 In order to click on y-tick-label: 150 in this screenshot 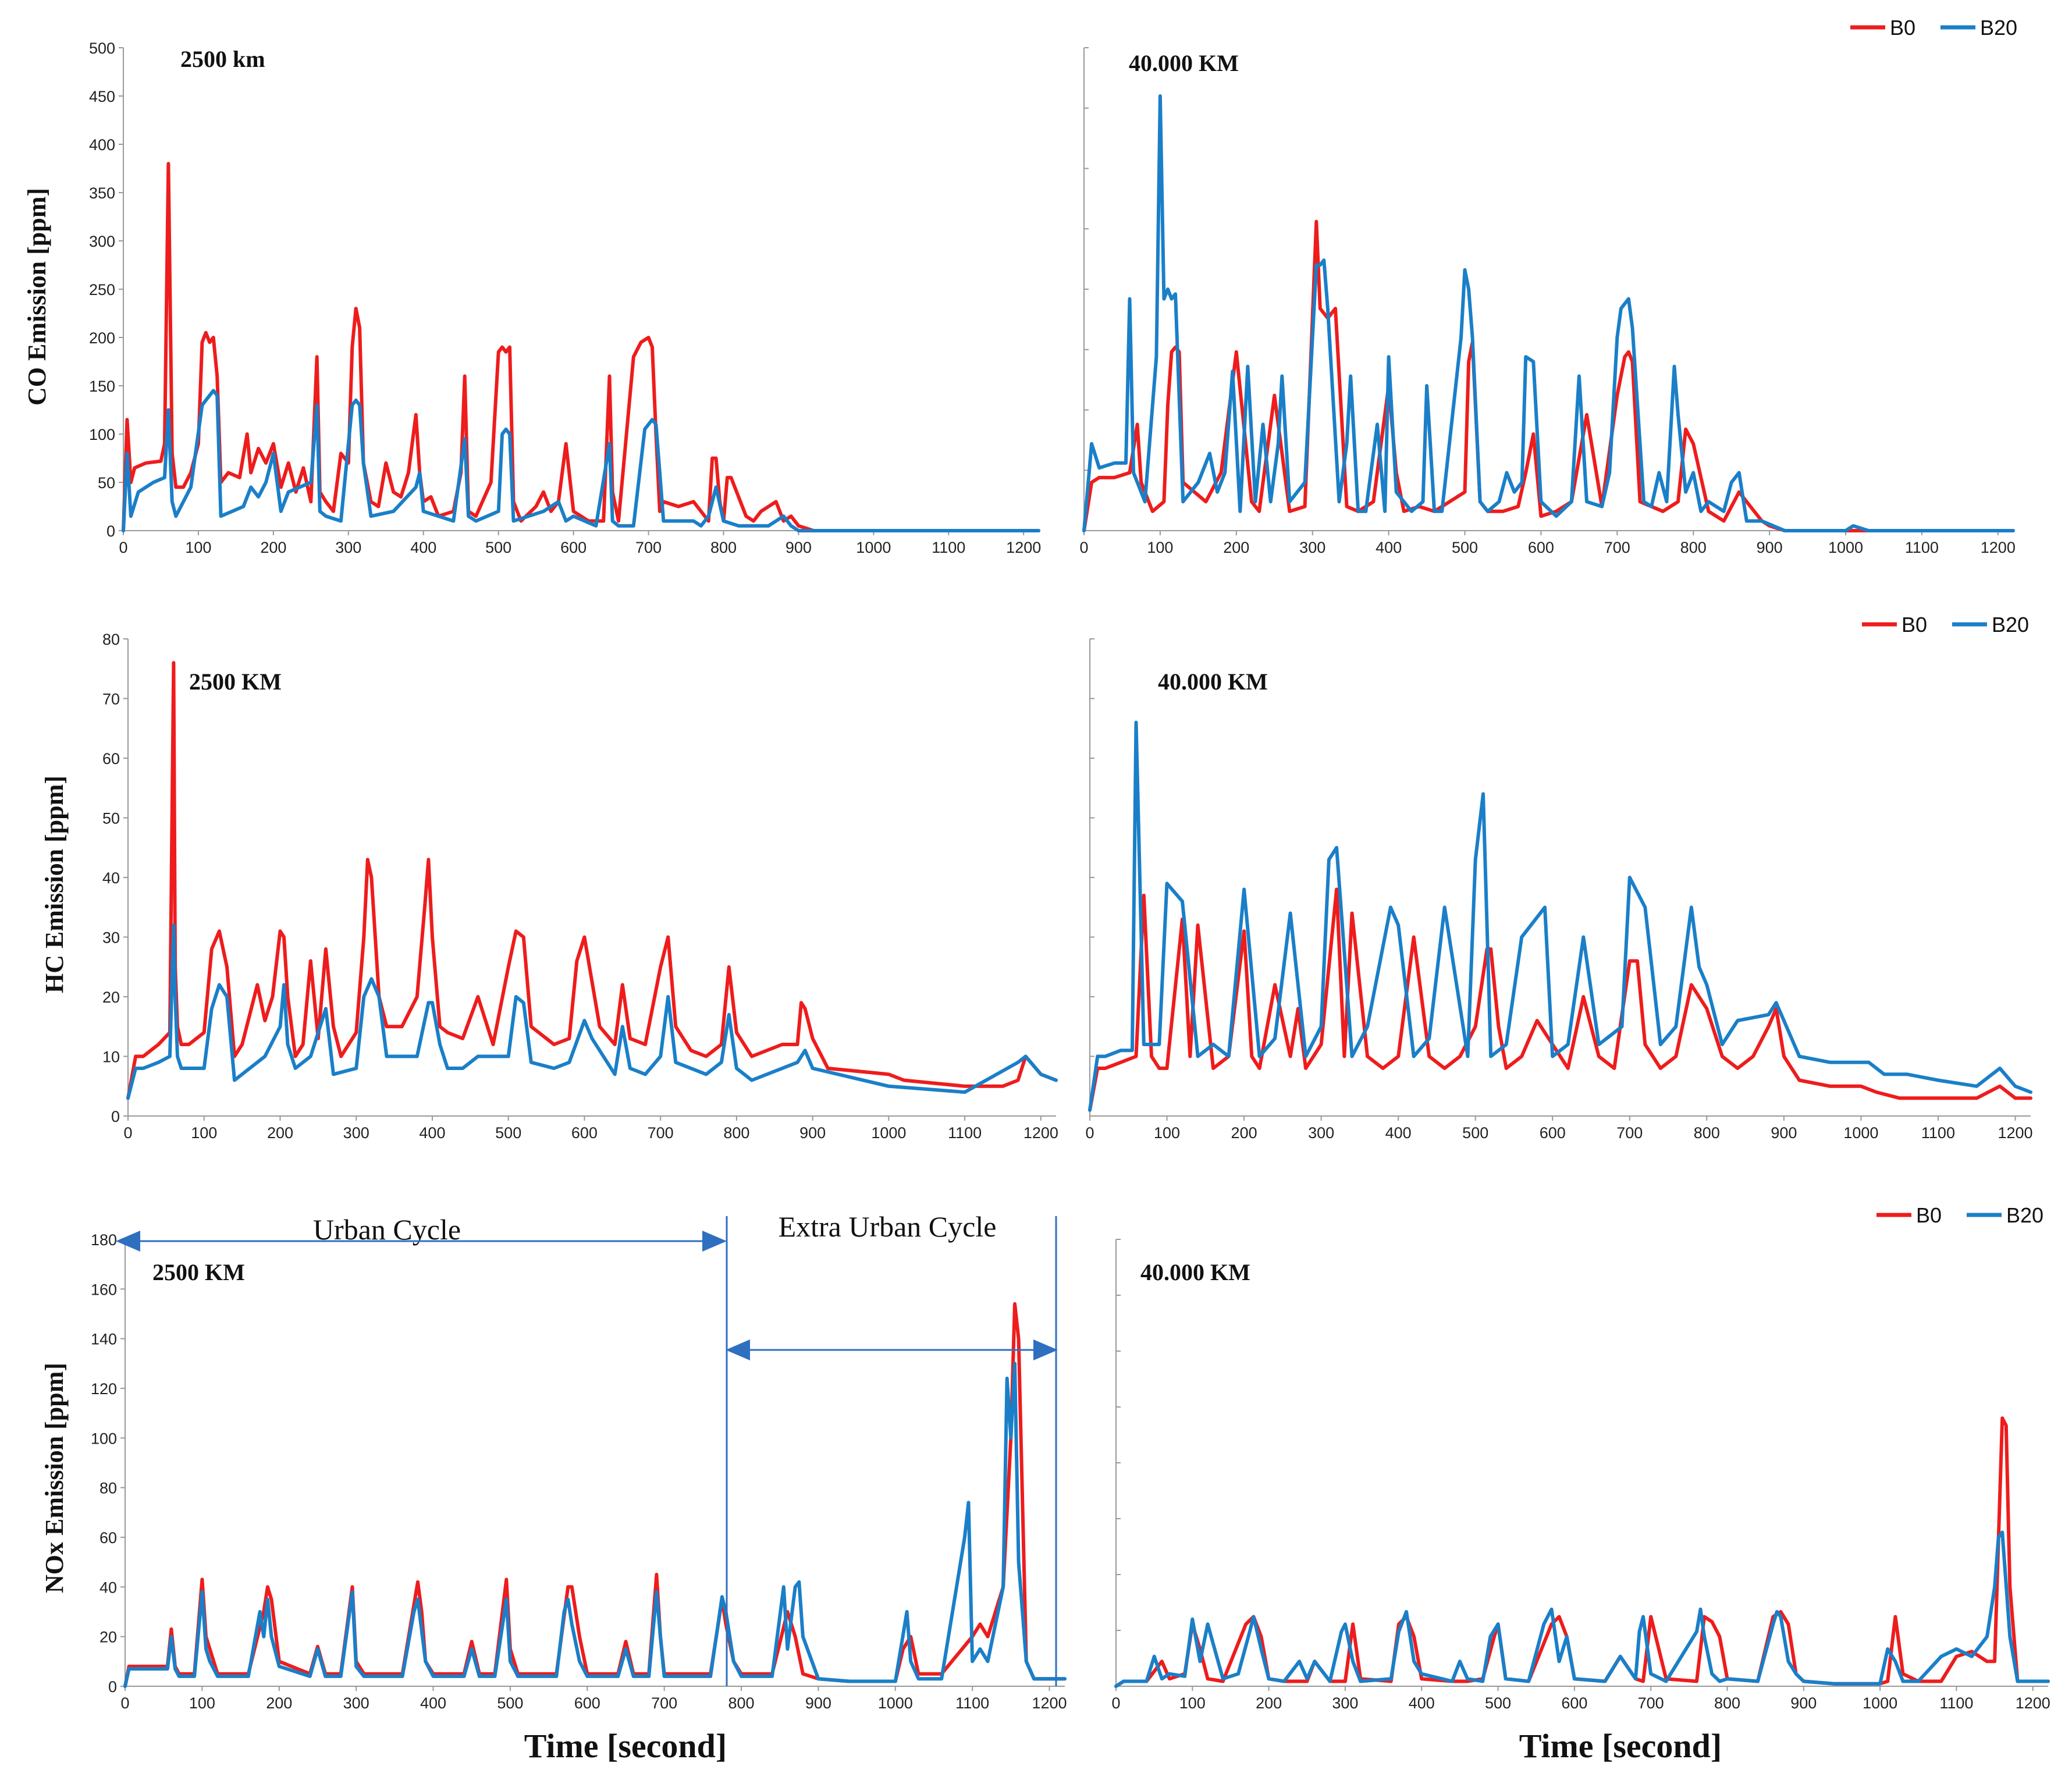, I will do `click(102, 386)`.